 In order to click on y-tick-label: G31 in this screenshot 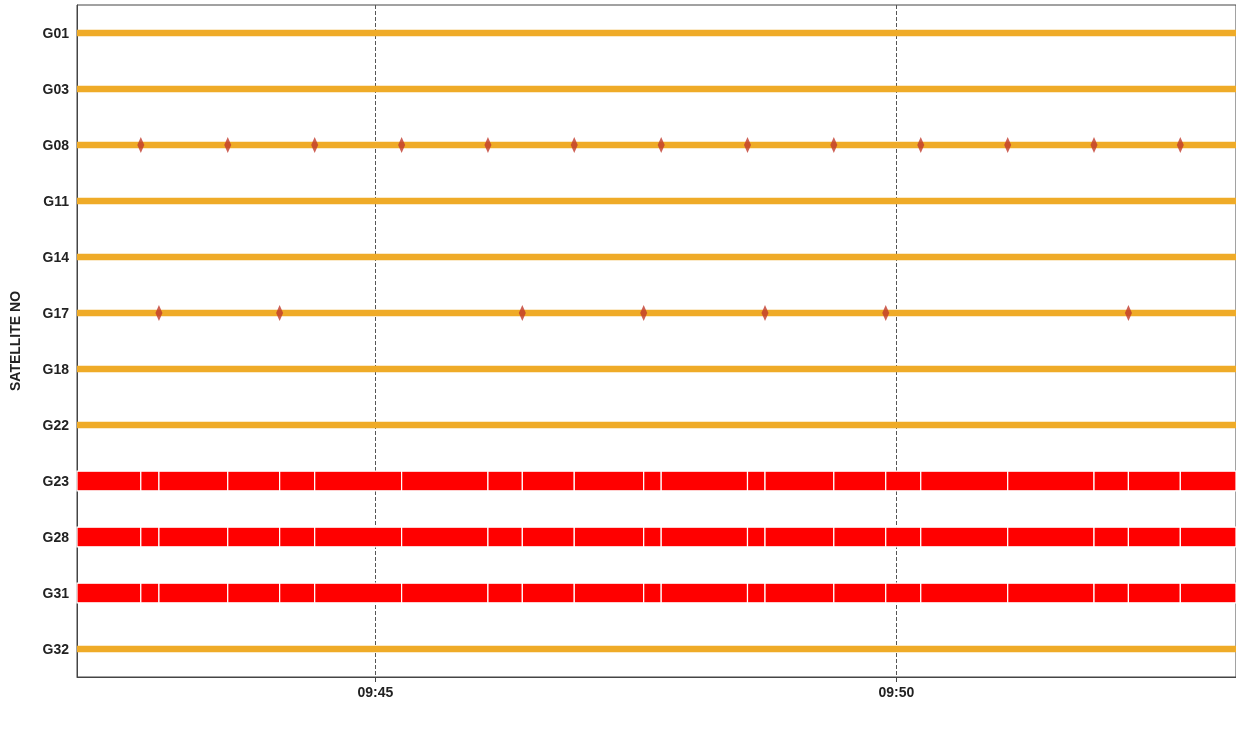, I will do `click(56, 593)`.